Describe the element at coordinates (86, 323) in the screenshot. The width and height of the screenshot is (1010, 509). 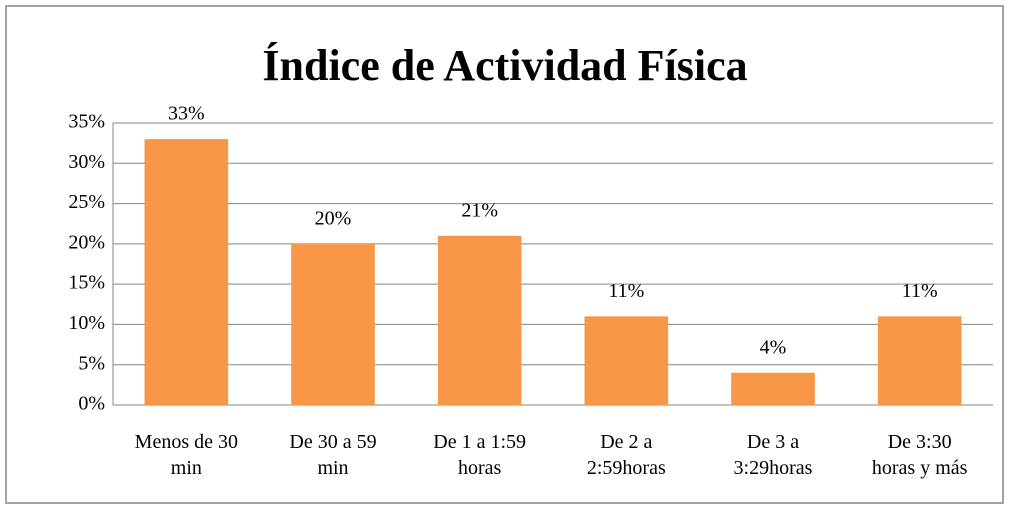
I see `y-tick-label: 10%` at that location.